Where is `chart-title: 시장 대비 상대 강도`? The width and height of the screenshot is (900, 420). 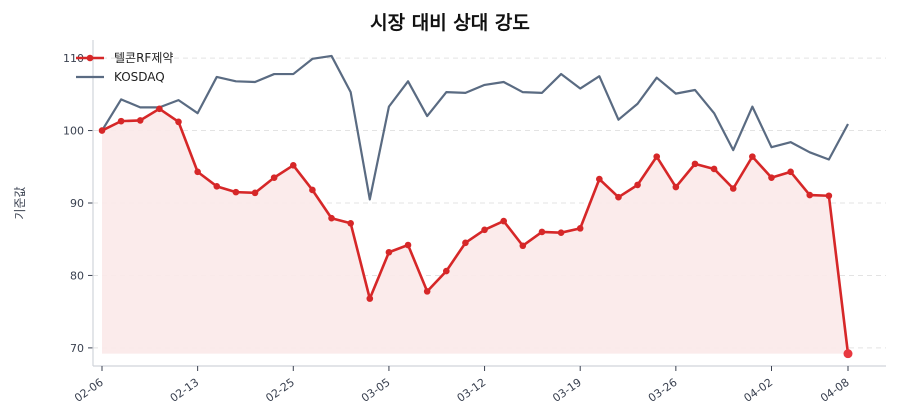 chart-title: 시장 대비 상대 강도 is located at coordinates (450, 23).